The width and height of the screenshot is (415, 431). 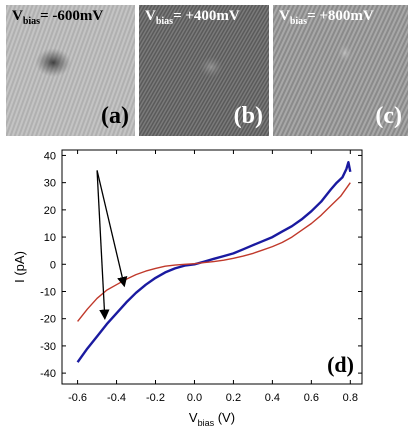 I want to click on y-tick-label: 40, so click(x=50, y=156).